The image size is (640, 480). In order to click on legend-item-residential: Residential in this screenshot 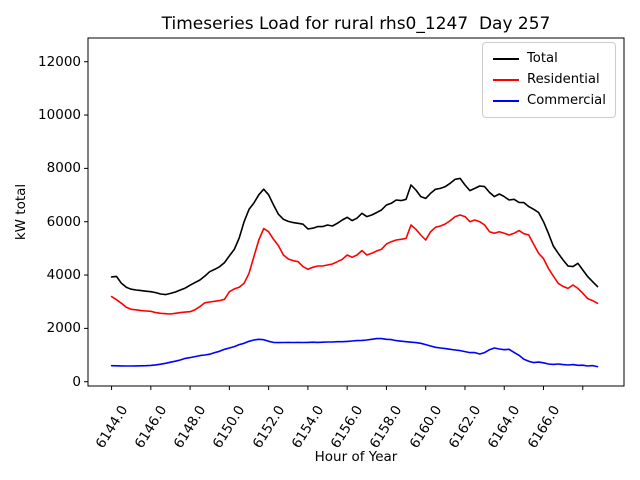, I will do `click(549, 79)`.